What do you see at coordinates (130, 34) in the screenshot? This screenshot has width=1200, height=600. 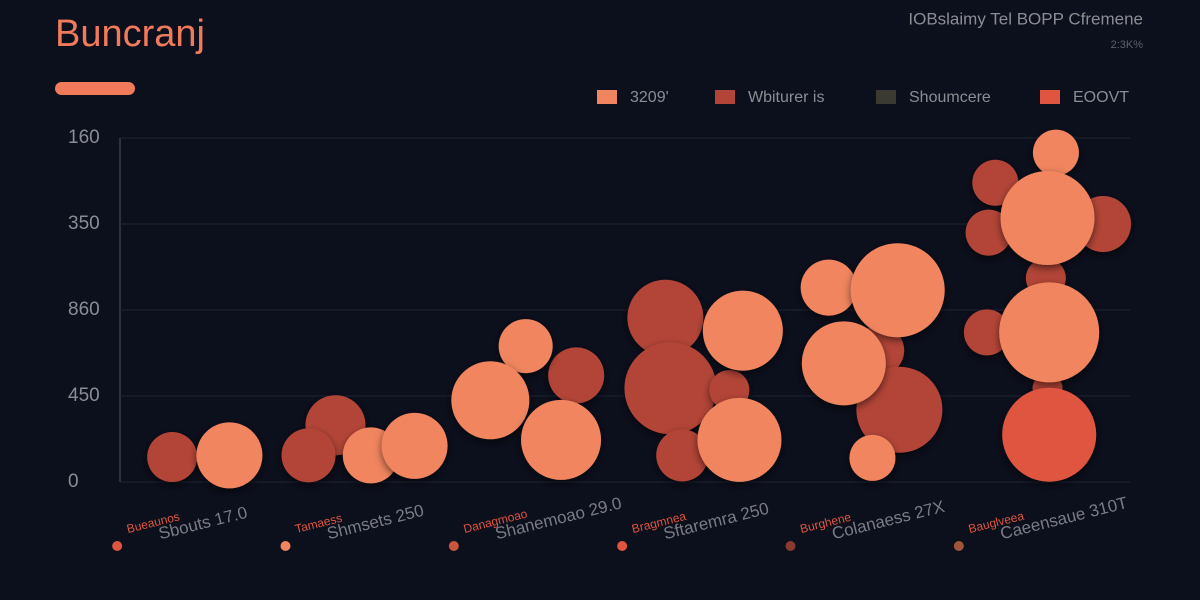 I see `chart-title: Buncranj` at bounding box center [130, 34].